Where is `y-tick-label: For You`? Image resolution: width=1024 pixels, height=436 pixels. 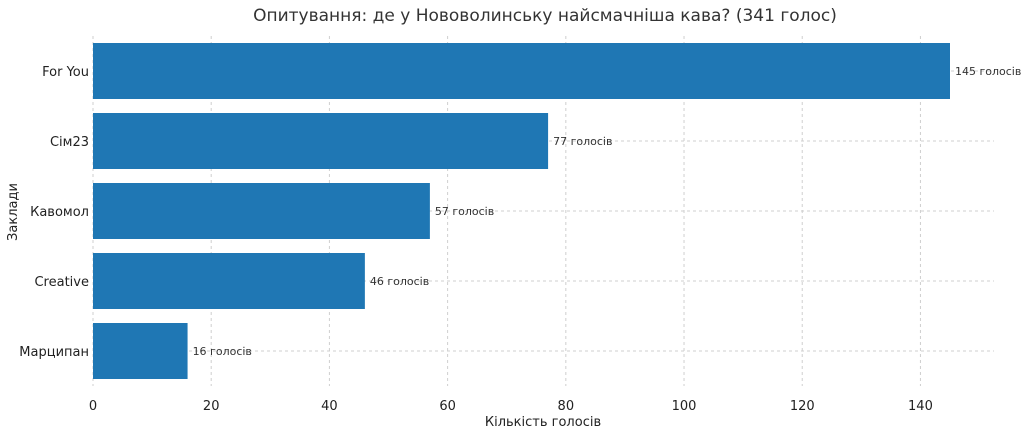
y-tick-label: For You is located at coordinates (65, 72).